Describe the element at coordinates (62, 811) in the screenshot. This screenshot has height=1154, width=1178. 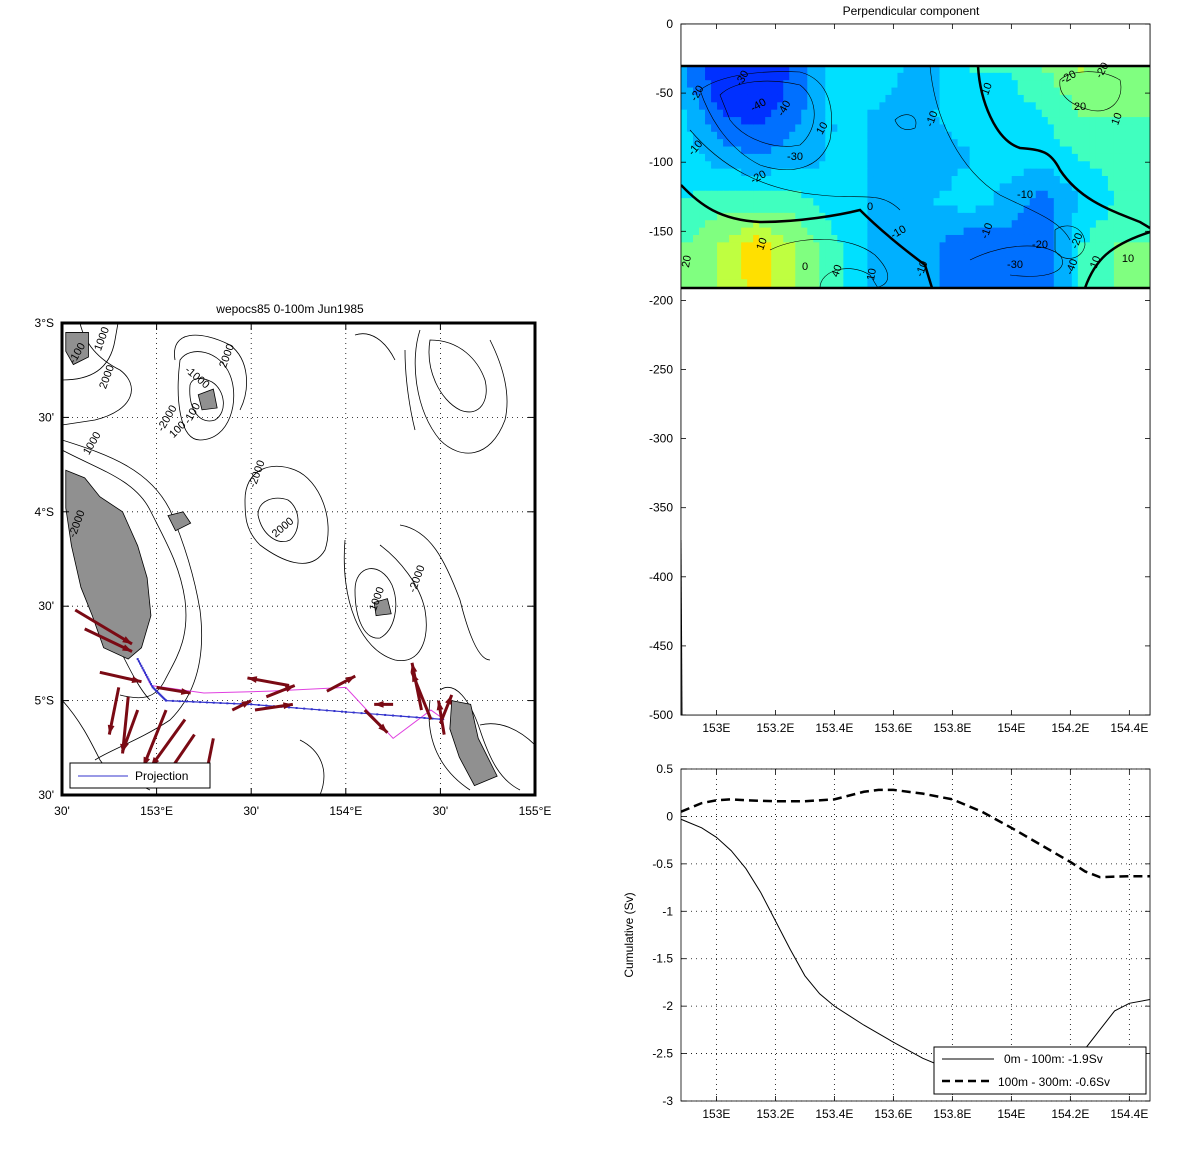
I see `map-lon-tick: 30'` at that location.